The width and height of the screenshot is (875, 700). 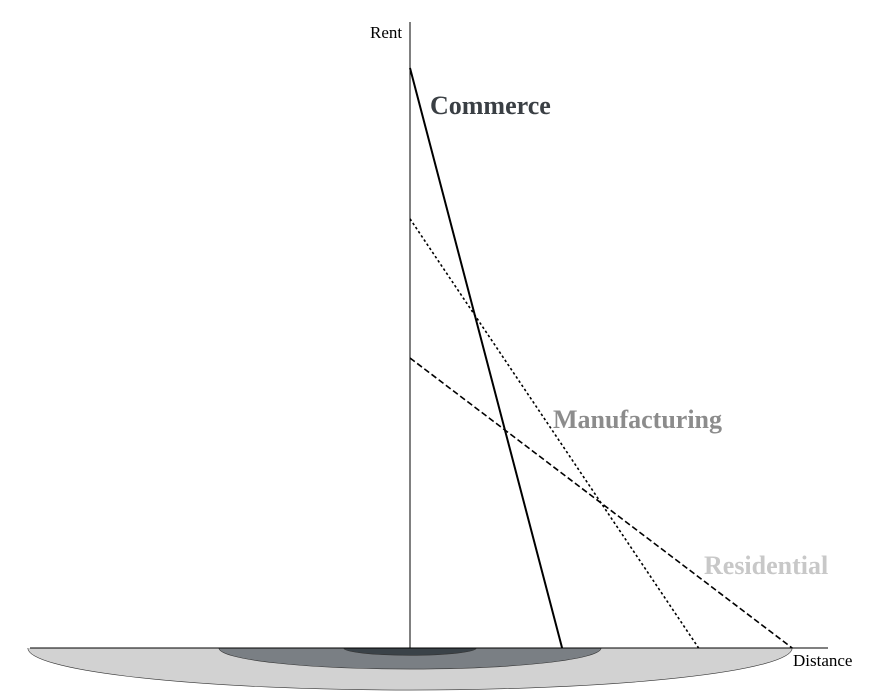 What do you see at coordinates (766, 565) in the screenshot?
I see `series-label-residential: Residential` at bounding box center [766, 565].